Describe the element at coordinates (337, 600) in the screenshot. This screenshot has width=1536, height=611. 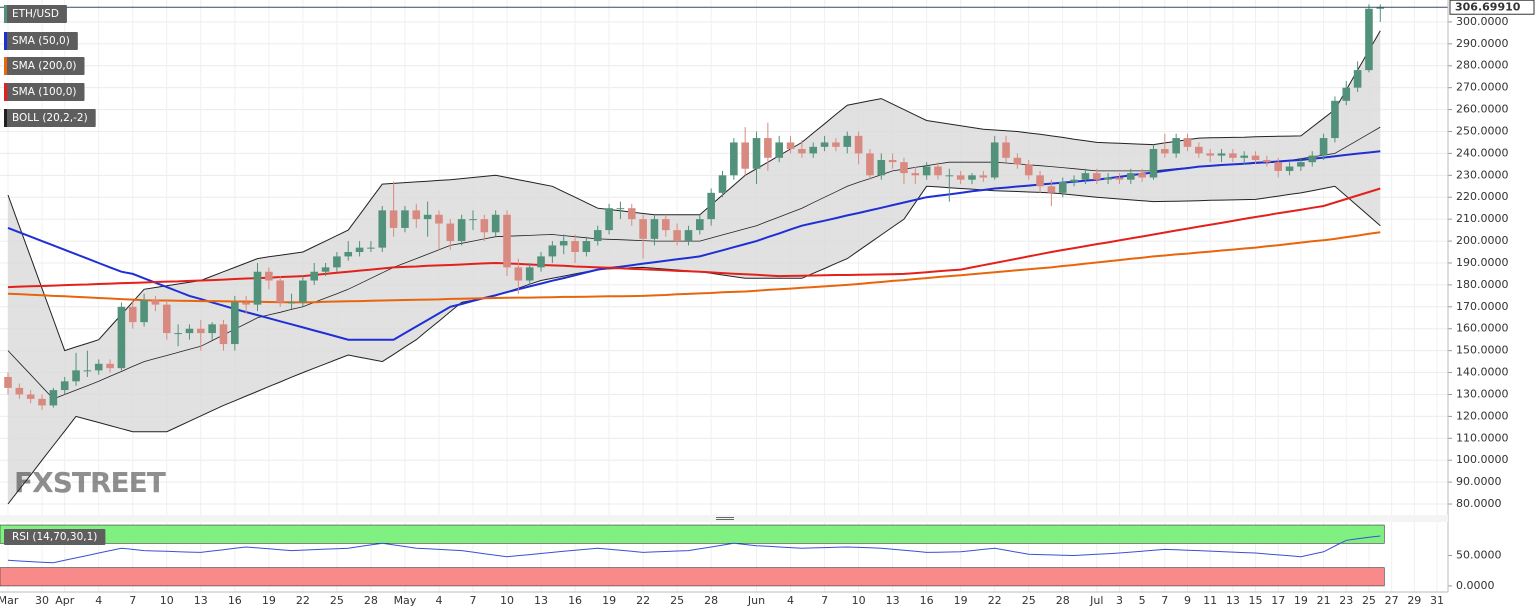
I see `x-tick-label: 25` at that location.